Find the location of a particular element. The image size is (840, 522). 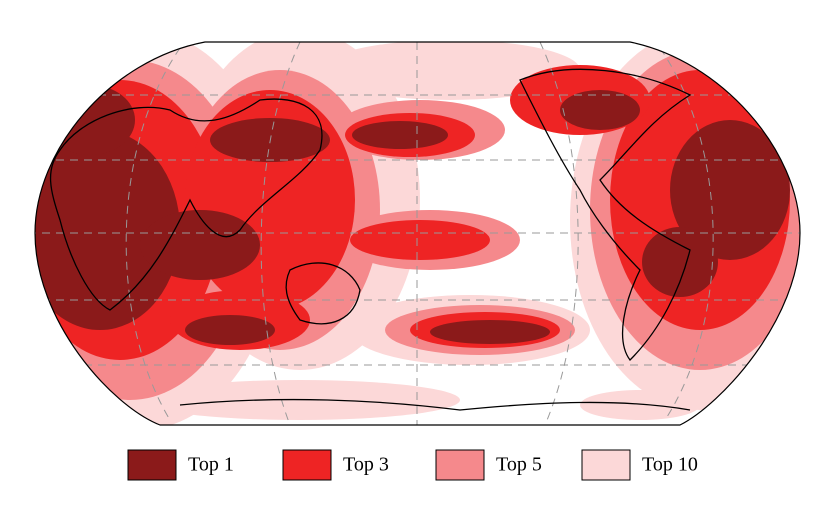

legend-label: Top 10 is located at coordinates (670, 465).